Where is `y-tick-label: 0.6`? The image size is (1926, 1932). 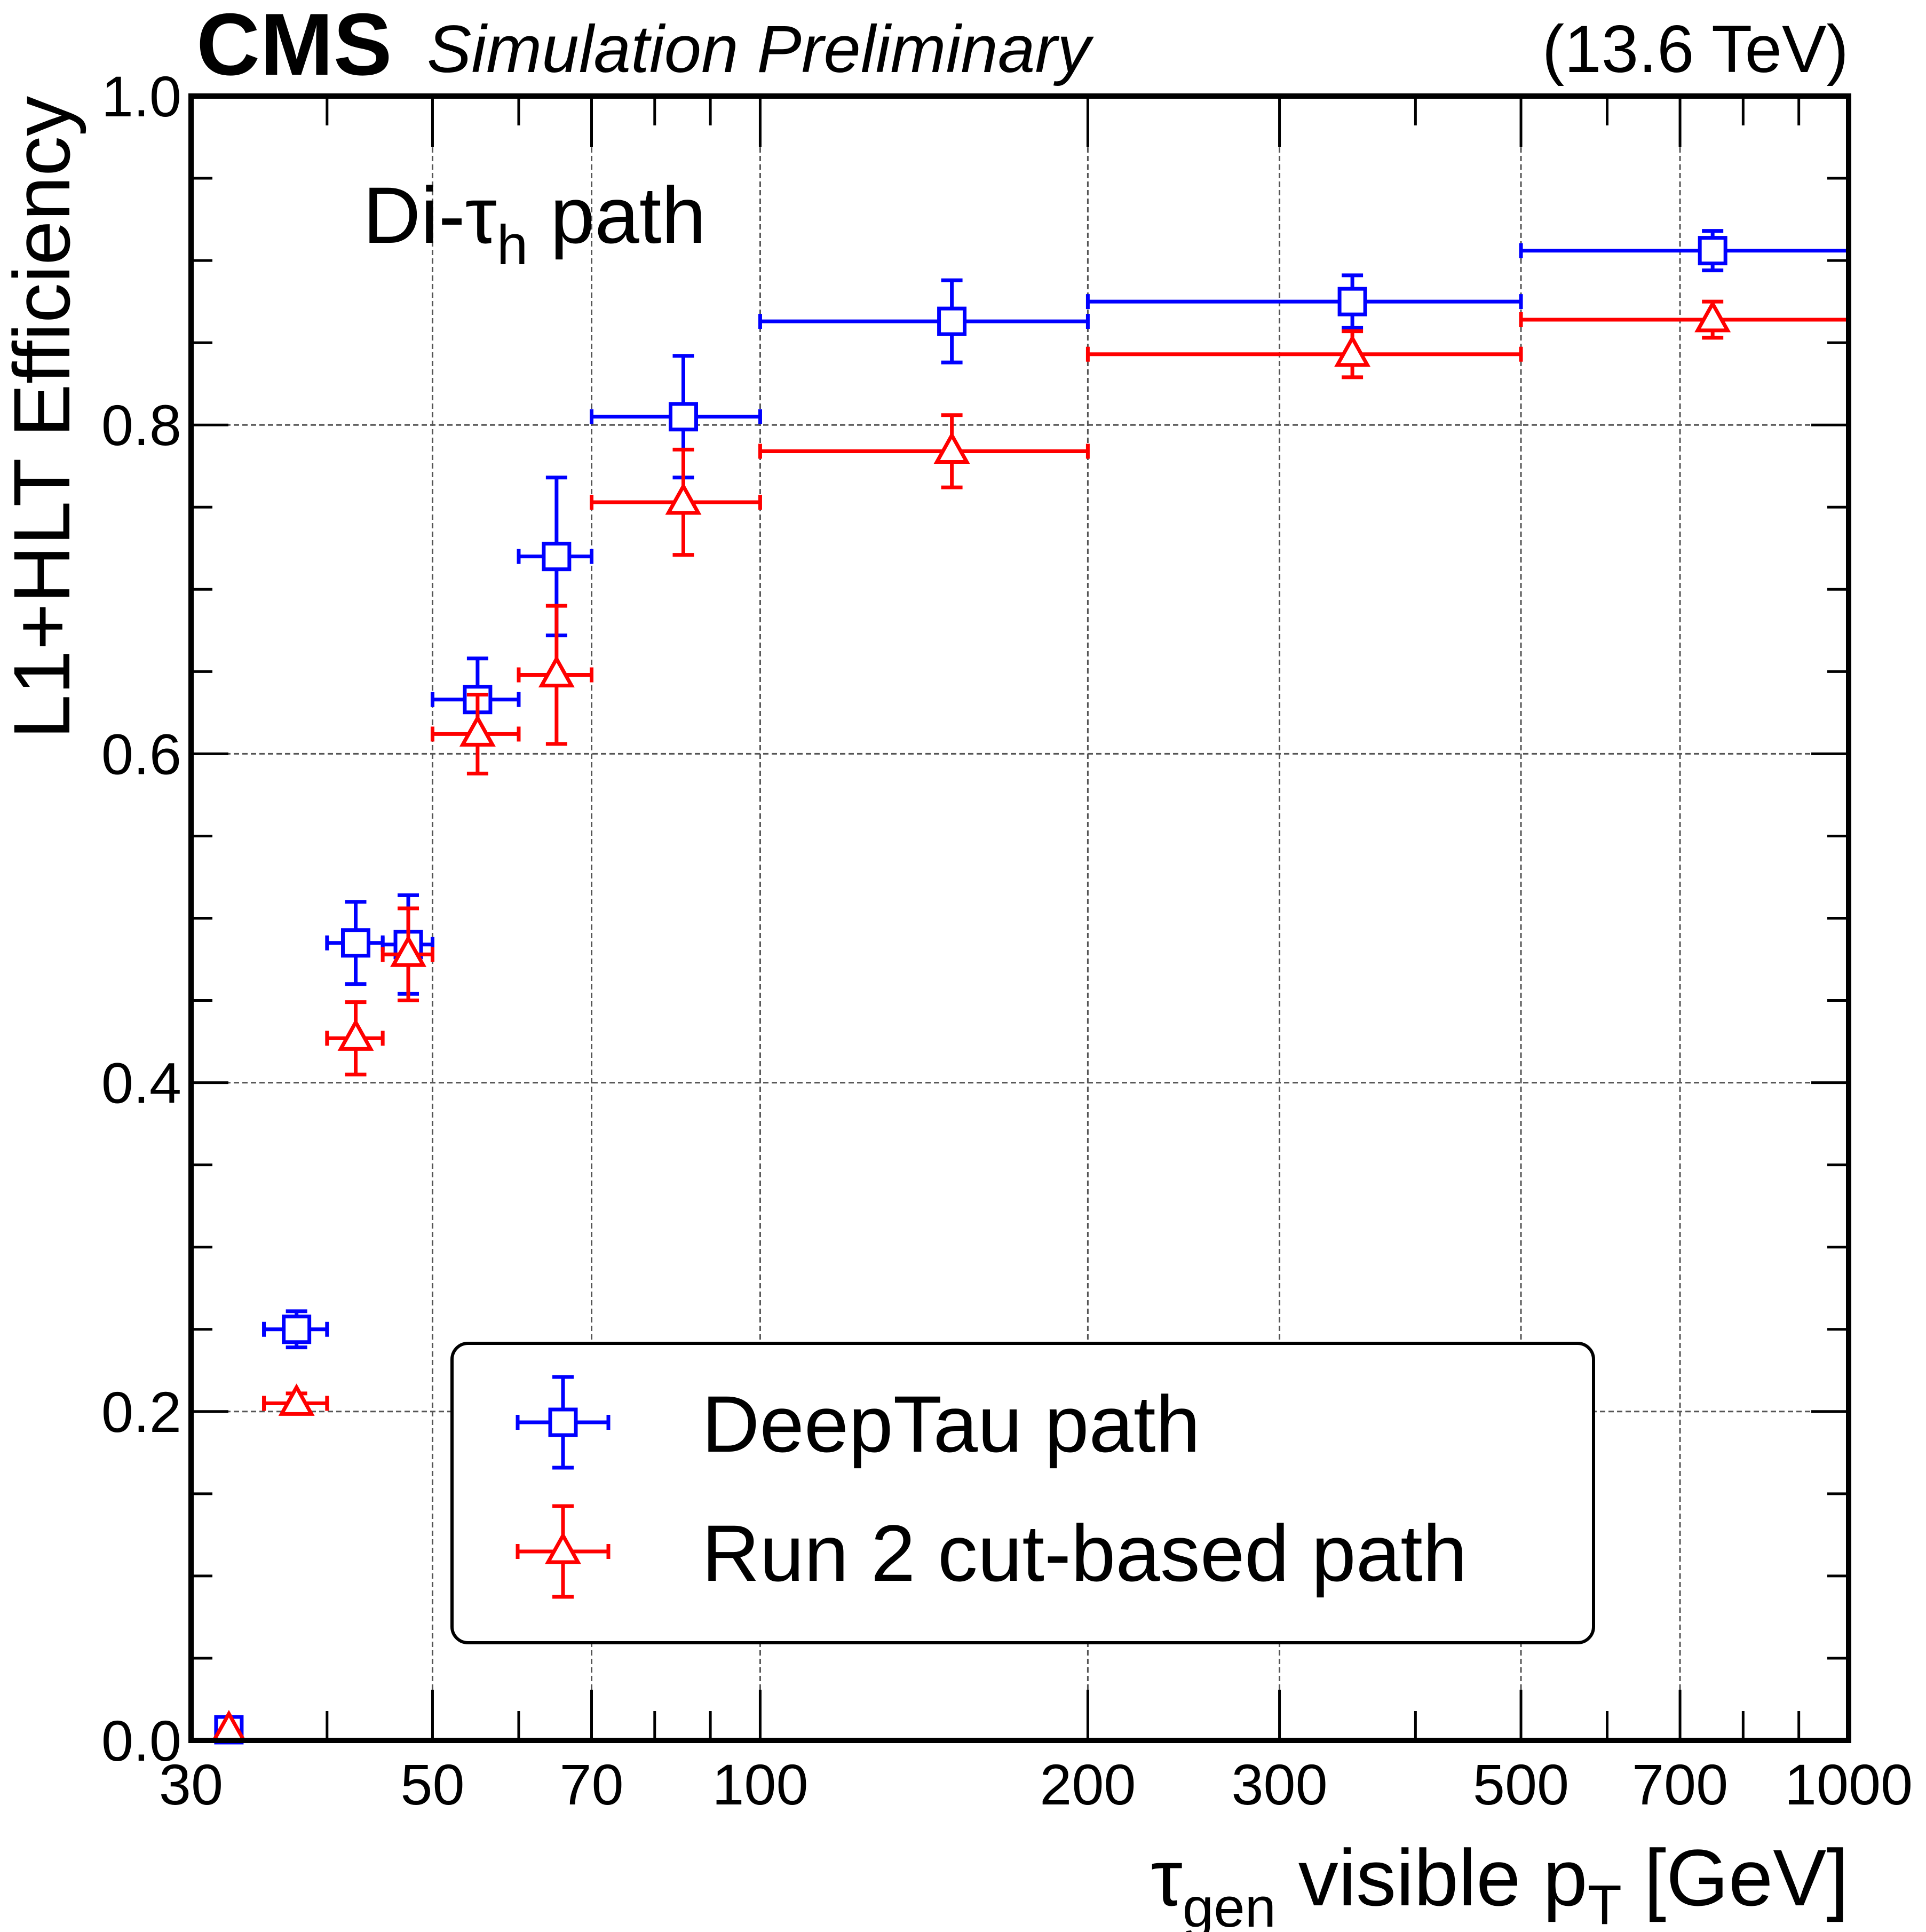 y-tick-label: 0.6 is located at coordinates (141, 754).